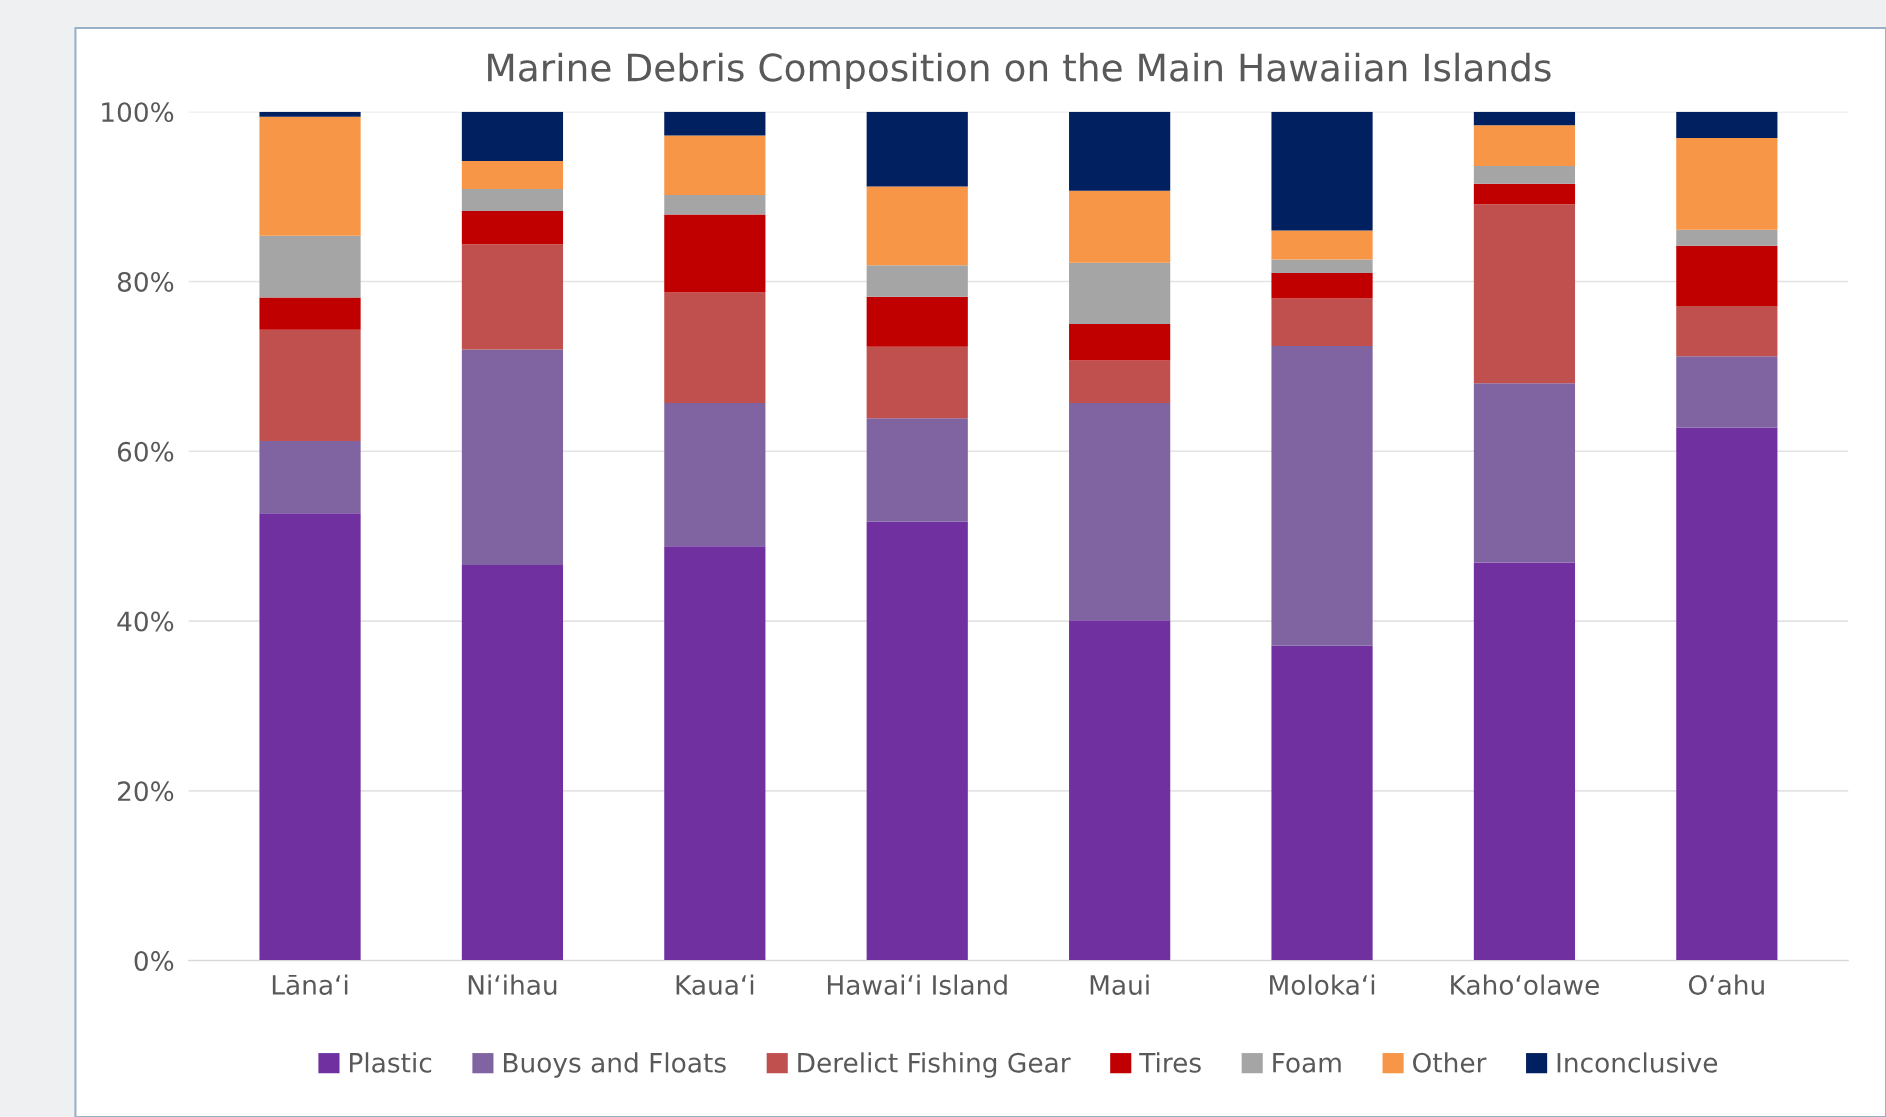 The height and width of the screenshot is (1117, 1886). I want to click on legend-label: Inconclusive, so click(1637, 1062).